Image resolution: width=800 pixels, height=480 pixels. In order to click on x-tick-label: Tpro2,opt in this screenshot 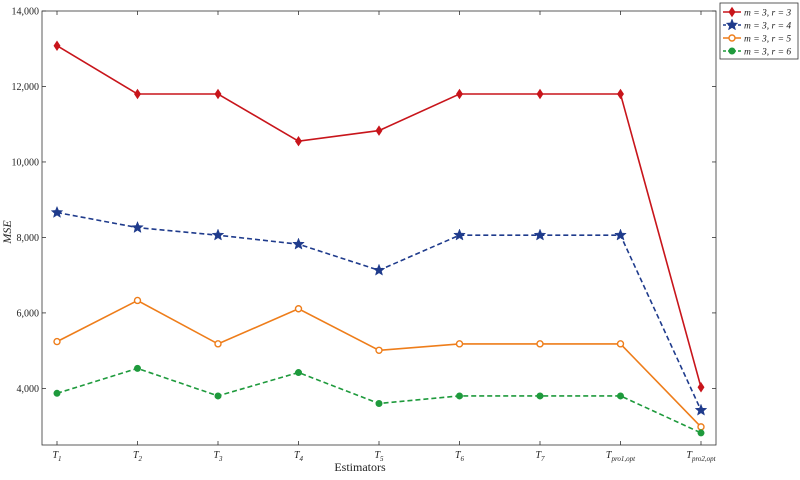, I will do `click(701, 456)`.